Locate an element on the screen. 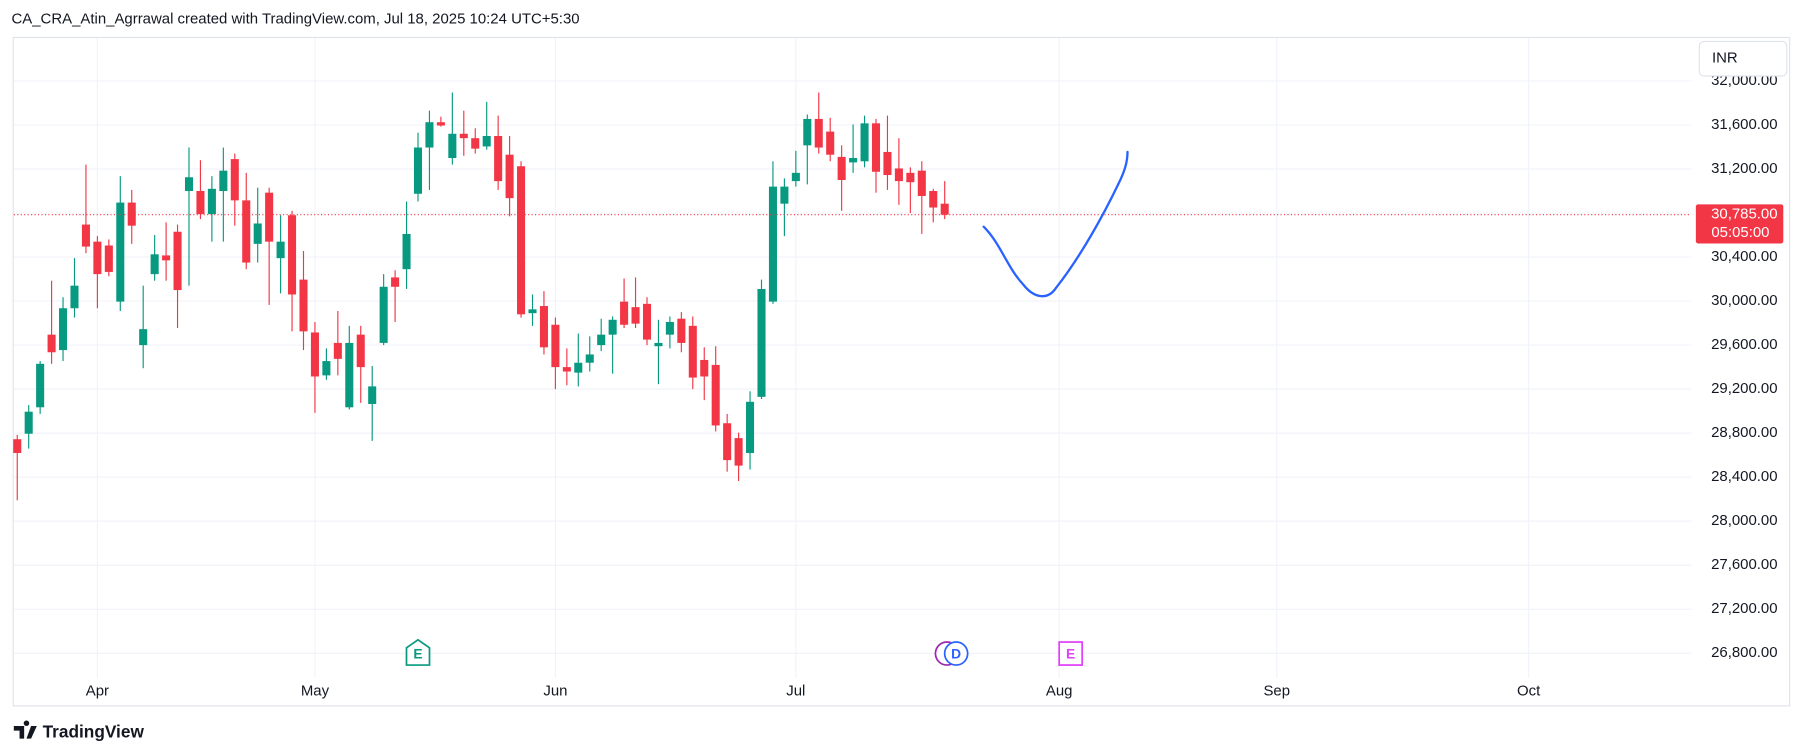 The height and width of the screenshot is (756, 1804). currency-label: INR is located at coordinates (1725, 58).